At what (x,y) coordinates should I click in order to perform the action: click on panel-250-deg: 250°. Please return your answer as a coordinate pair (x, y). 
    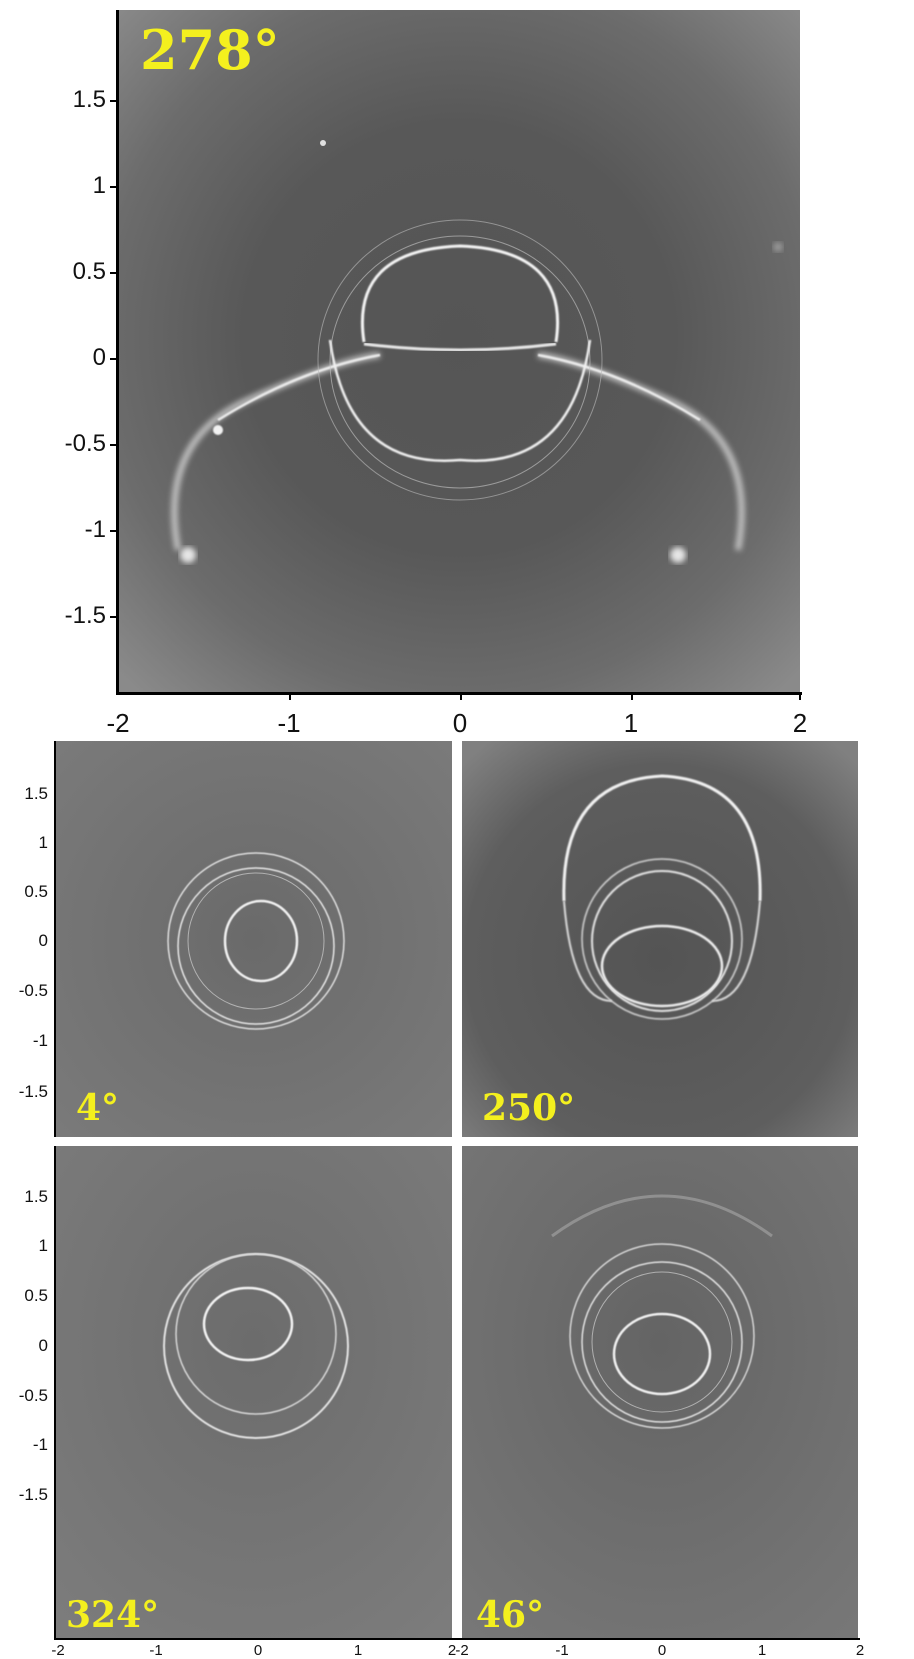
    Looking at the image, I should click on (660, 939).